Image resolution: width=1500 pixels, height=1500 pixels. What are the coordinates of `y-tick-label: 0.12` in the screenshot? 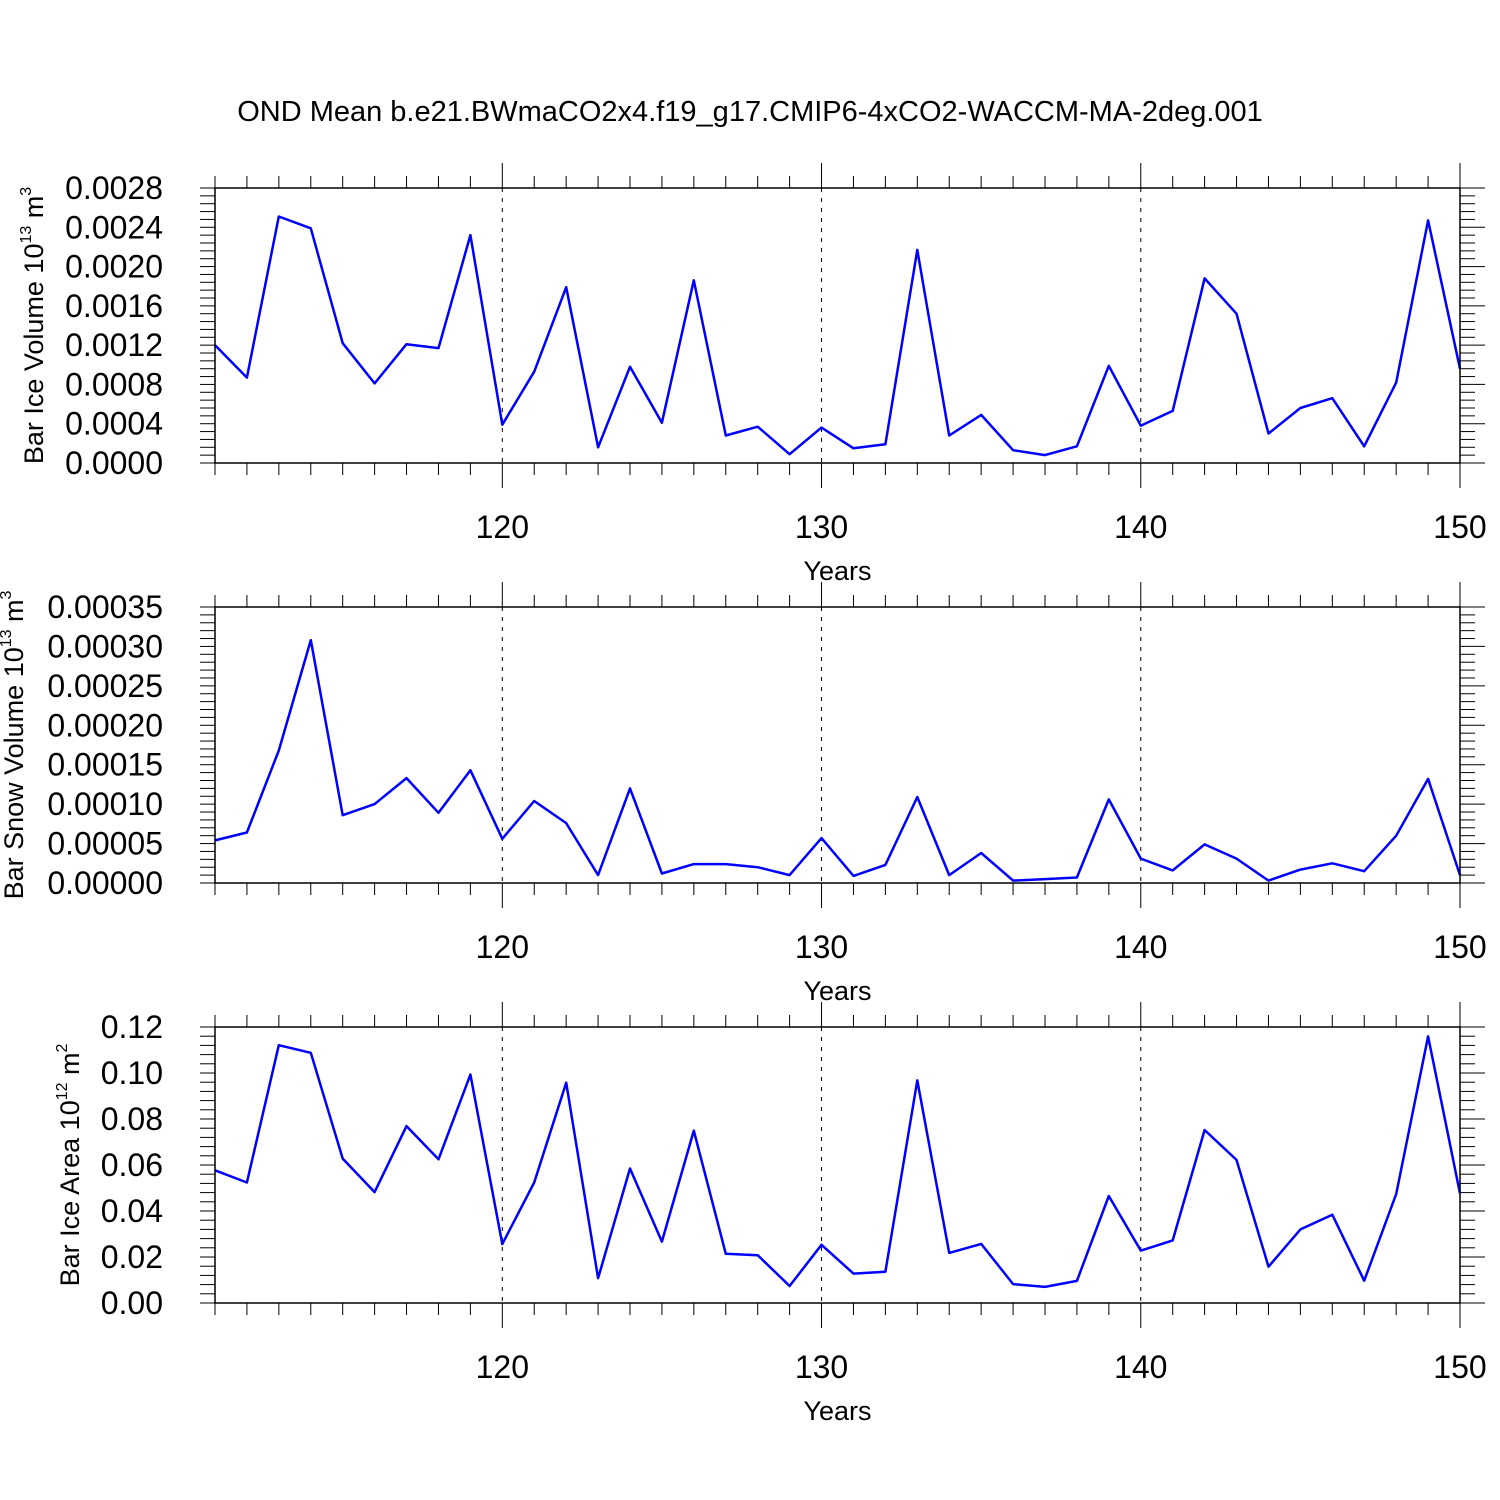 It's located at (132, 1027).